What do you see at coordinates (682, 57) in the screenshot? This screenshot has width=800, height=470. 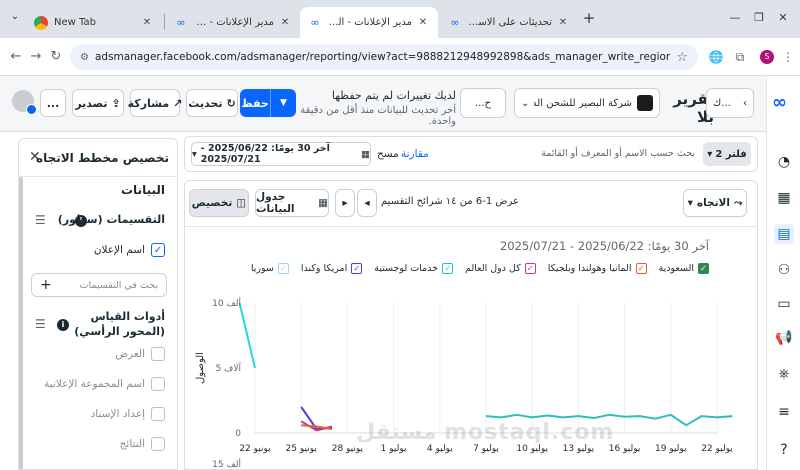 I see `bookmark-star-icon: ☆` at bounding box center [682, 57].